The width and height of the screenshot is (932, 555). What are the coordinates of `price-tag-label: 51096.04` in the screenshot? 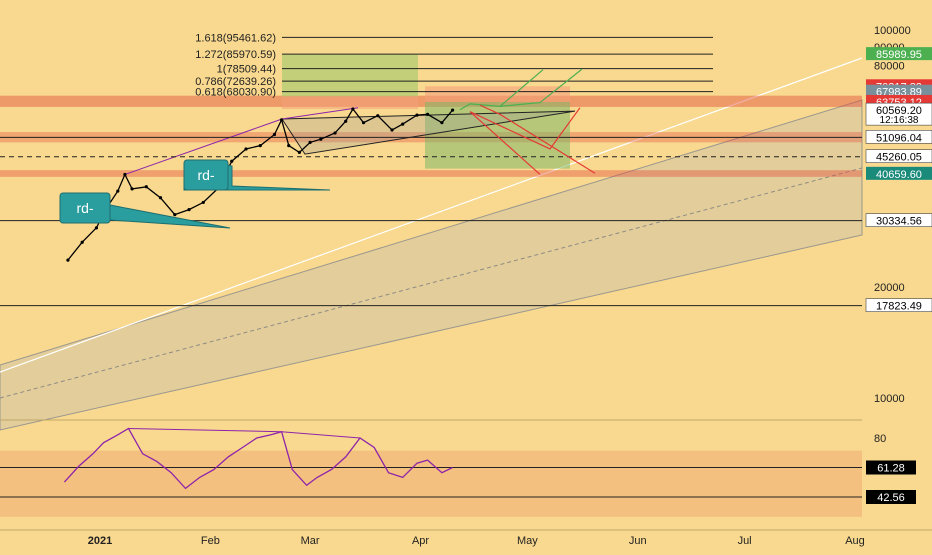 It's located at (899, 138).